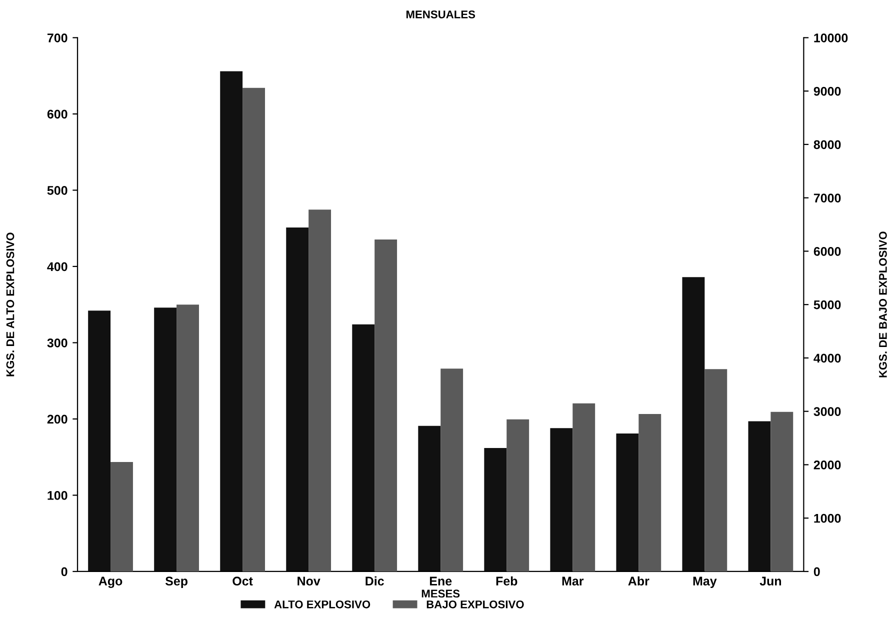 The width and height of the screenshot is (891, 628). What do you see at coordinates (827, 198) in the screenshot?
I see `y2-tick-label: 7000` at bounding box center [827, 198].